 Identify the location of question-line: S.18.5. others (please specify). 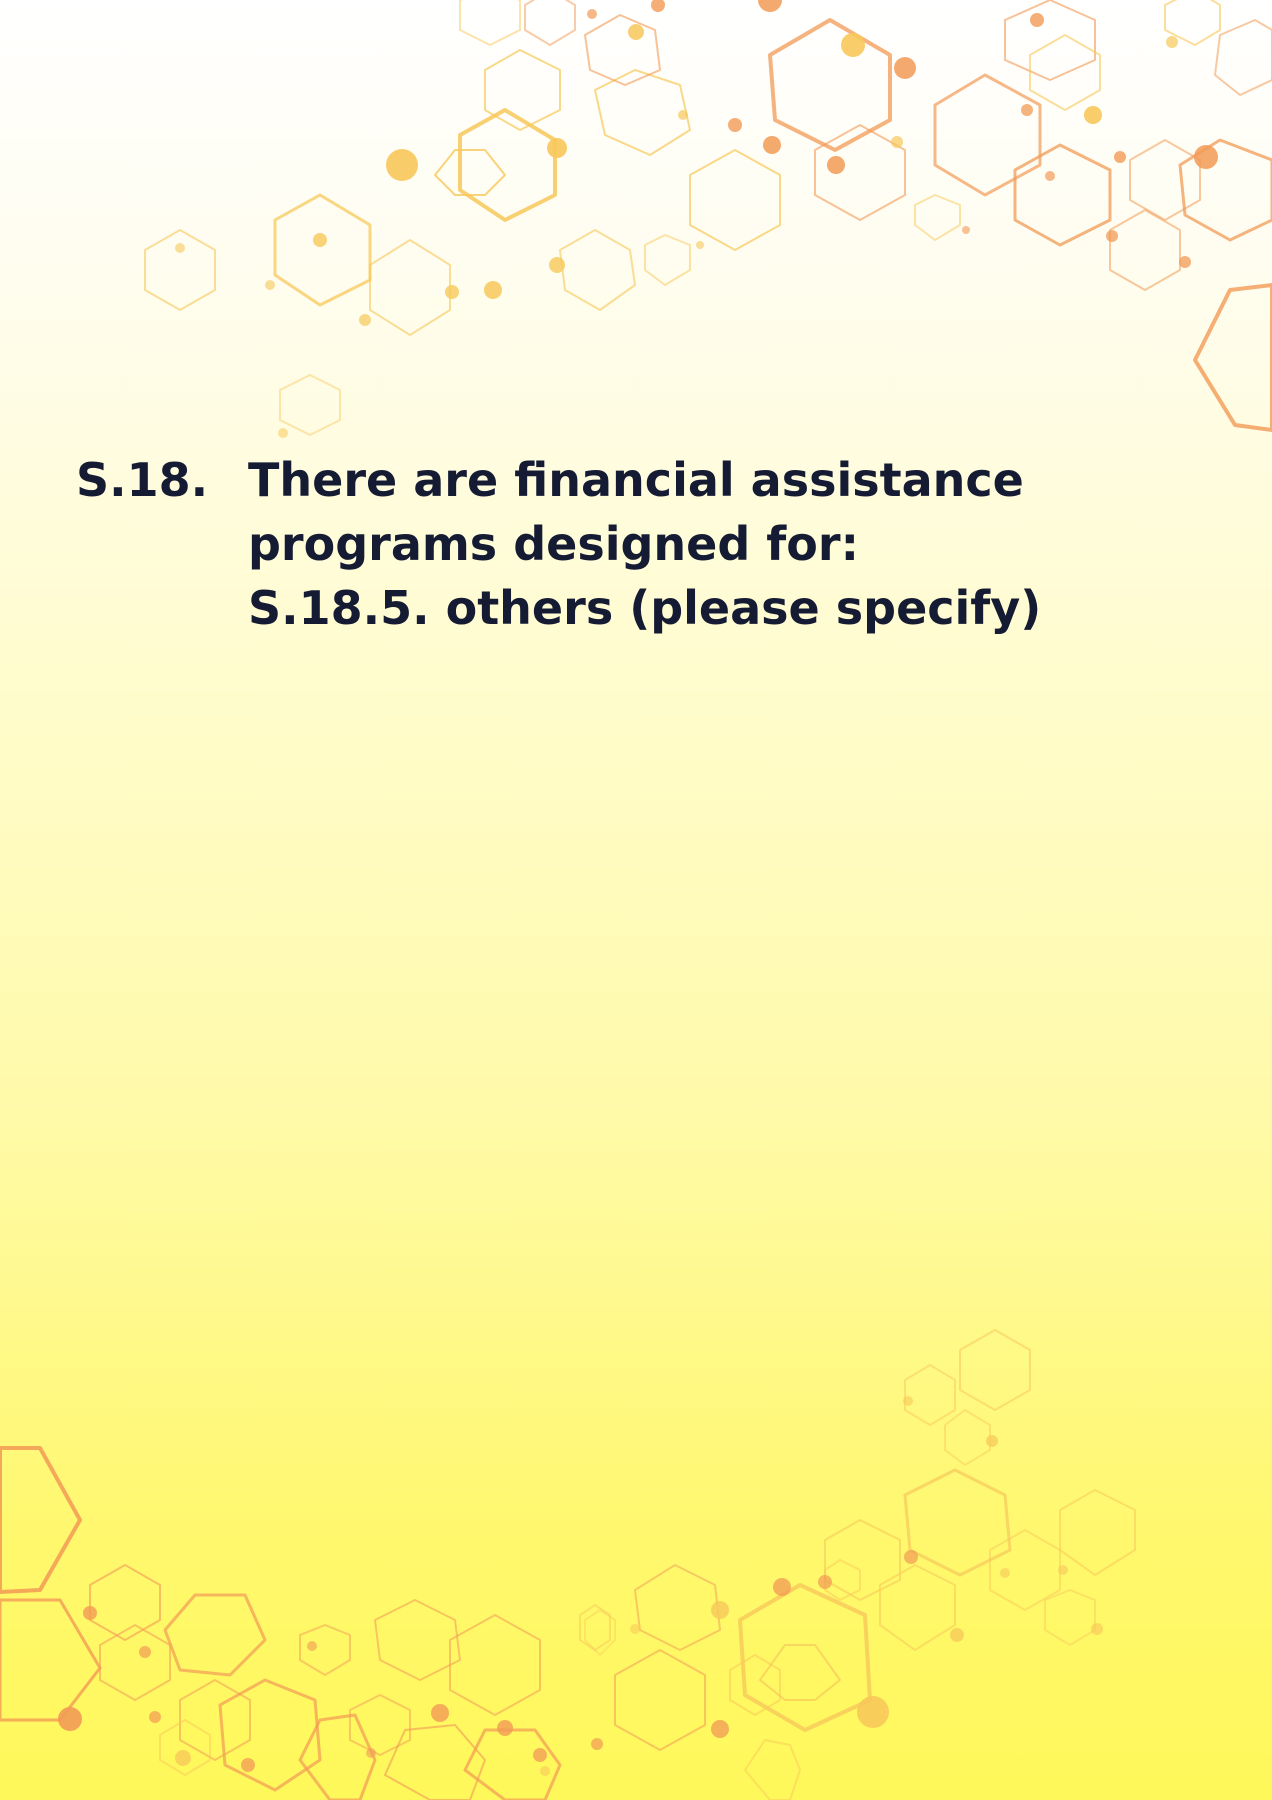
(645, 608).